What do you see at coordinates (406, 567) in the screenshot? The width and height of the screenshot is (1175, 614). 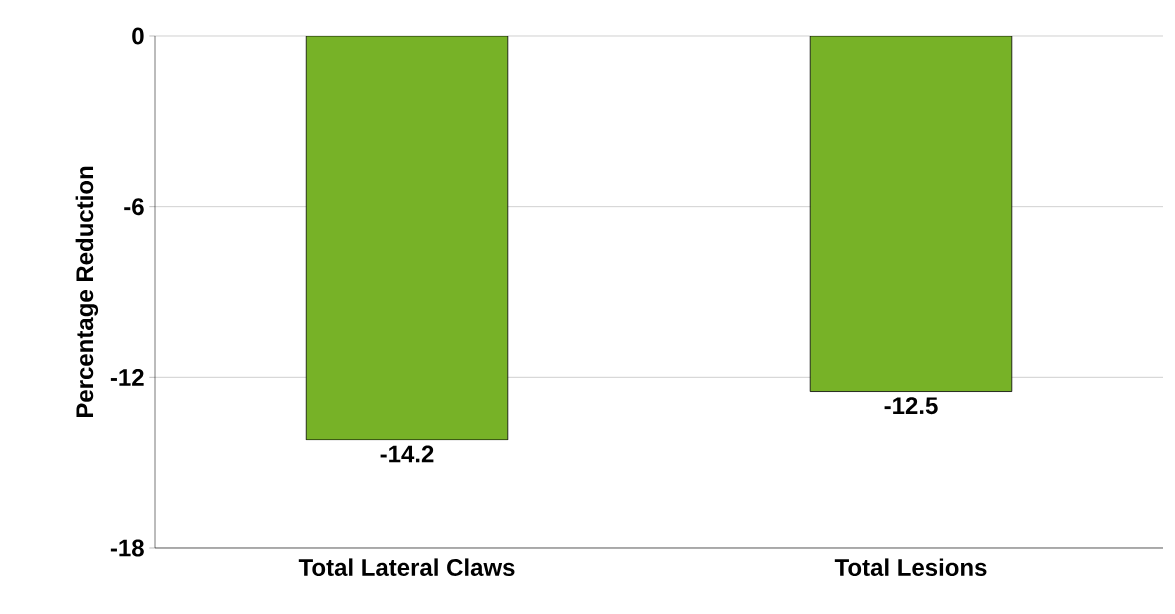 I see `x-tick-label: Total Lateral Claws` at bounding box center [406, 567].